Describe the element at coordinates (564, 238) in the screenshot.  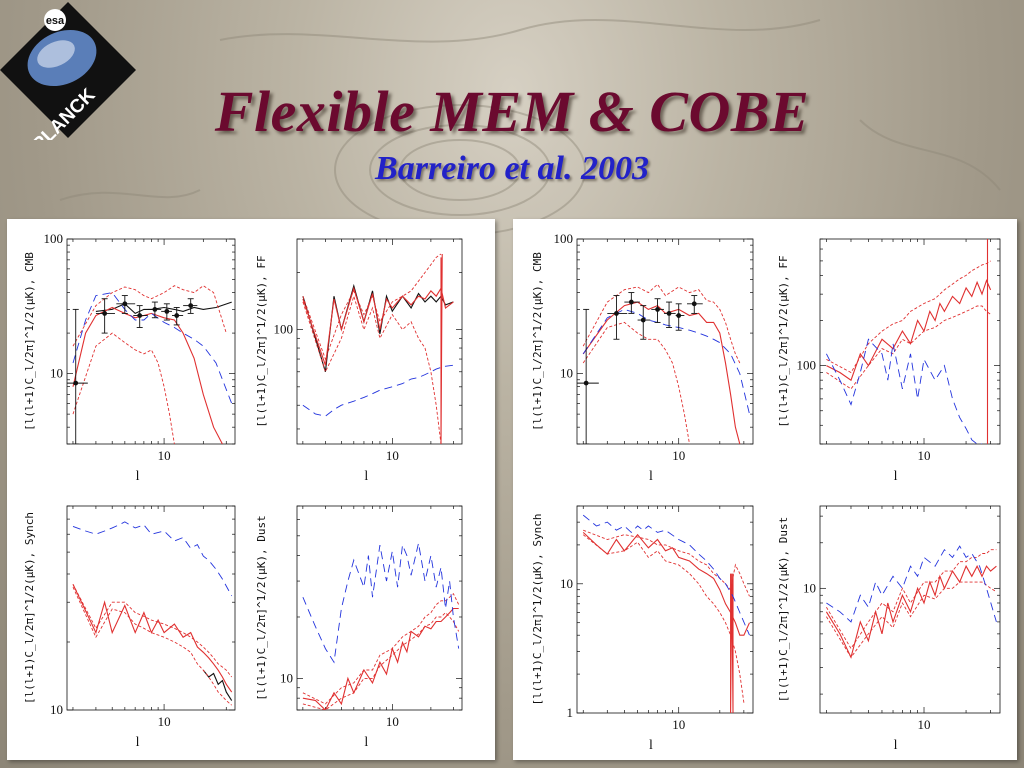
I see `y-tick-label: 100` at that location.